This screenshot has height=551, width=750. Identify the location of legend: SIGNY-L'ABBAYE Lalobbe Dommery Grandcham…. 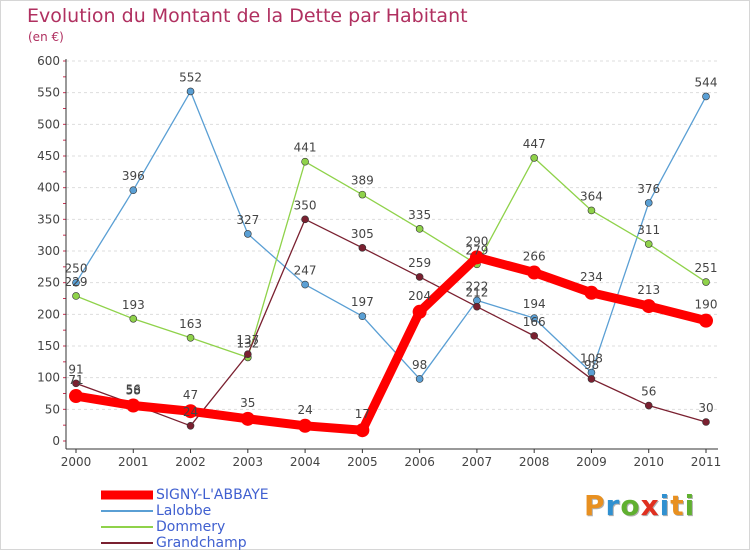
(231, 519).